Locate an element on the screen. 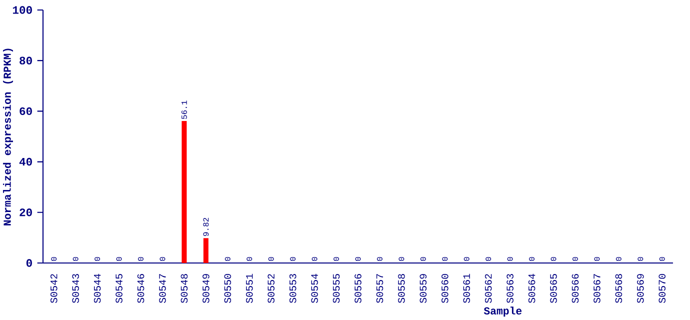 The width and height of the screenshot is (690, 320). x-tick-label: S0551 is located at coordinates (249, 289).